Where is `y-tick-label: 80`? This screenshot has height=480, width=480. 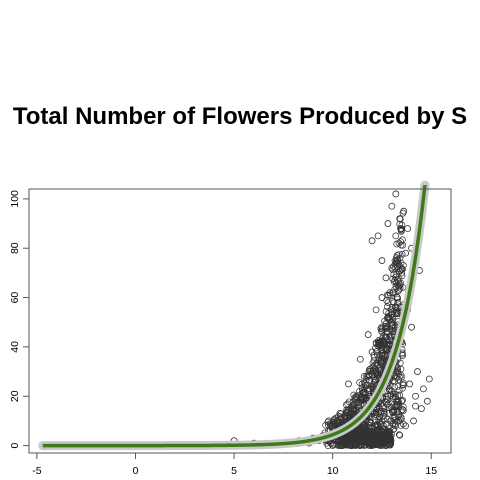
y-tick-label: 80 is located at coordinates (15, 248).